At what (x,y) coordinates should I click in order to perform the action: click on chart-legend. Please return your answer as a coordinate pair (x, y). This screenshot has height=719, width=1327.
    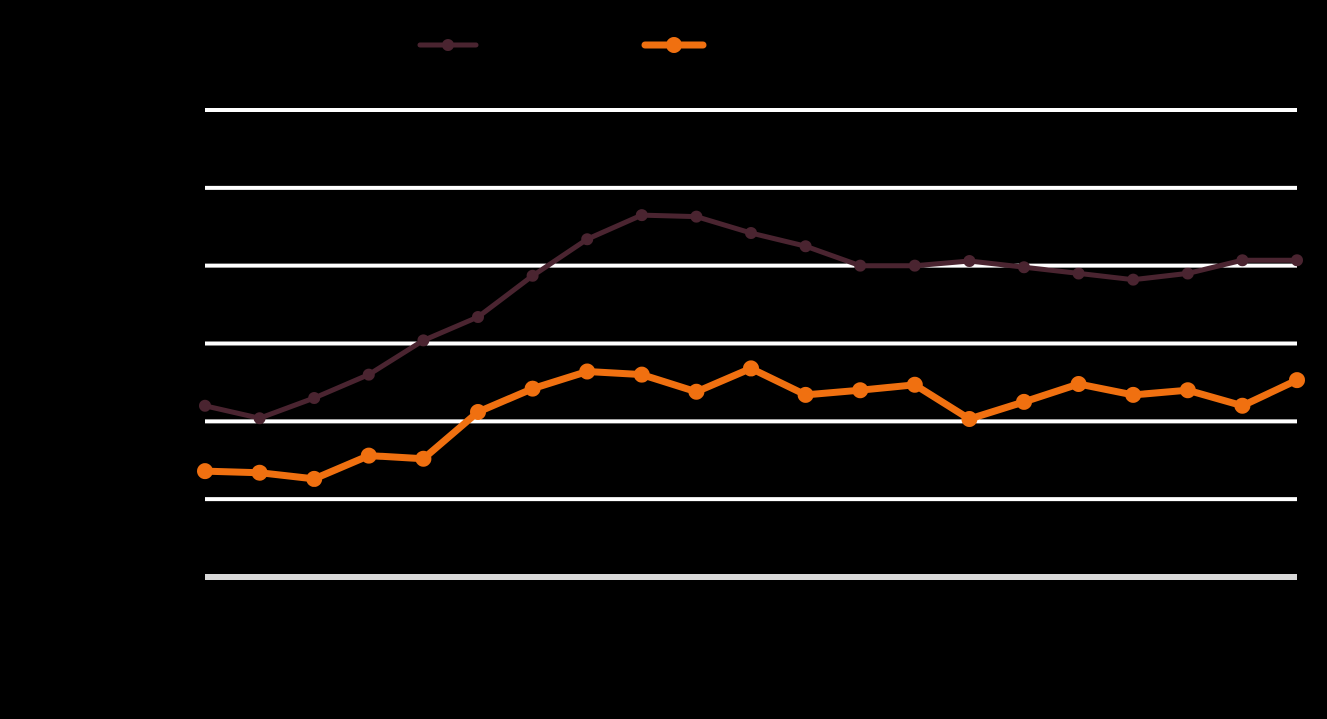
    Looking at the image, I should click on (562, 45).